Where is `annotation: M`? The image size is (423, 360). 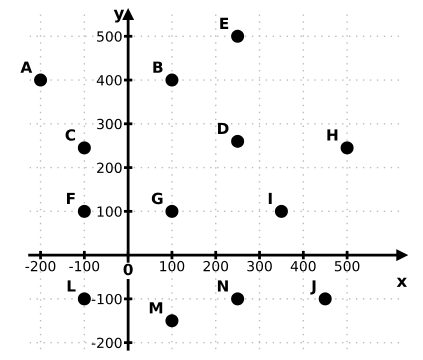 annotation: M is located at coordinates (156, 308).